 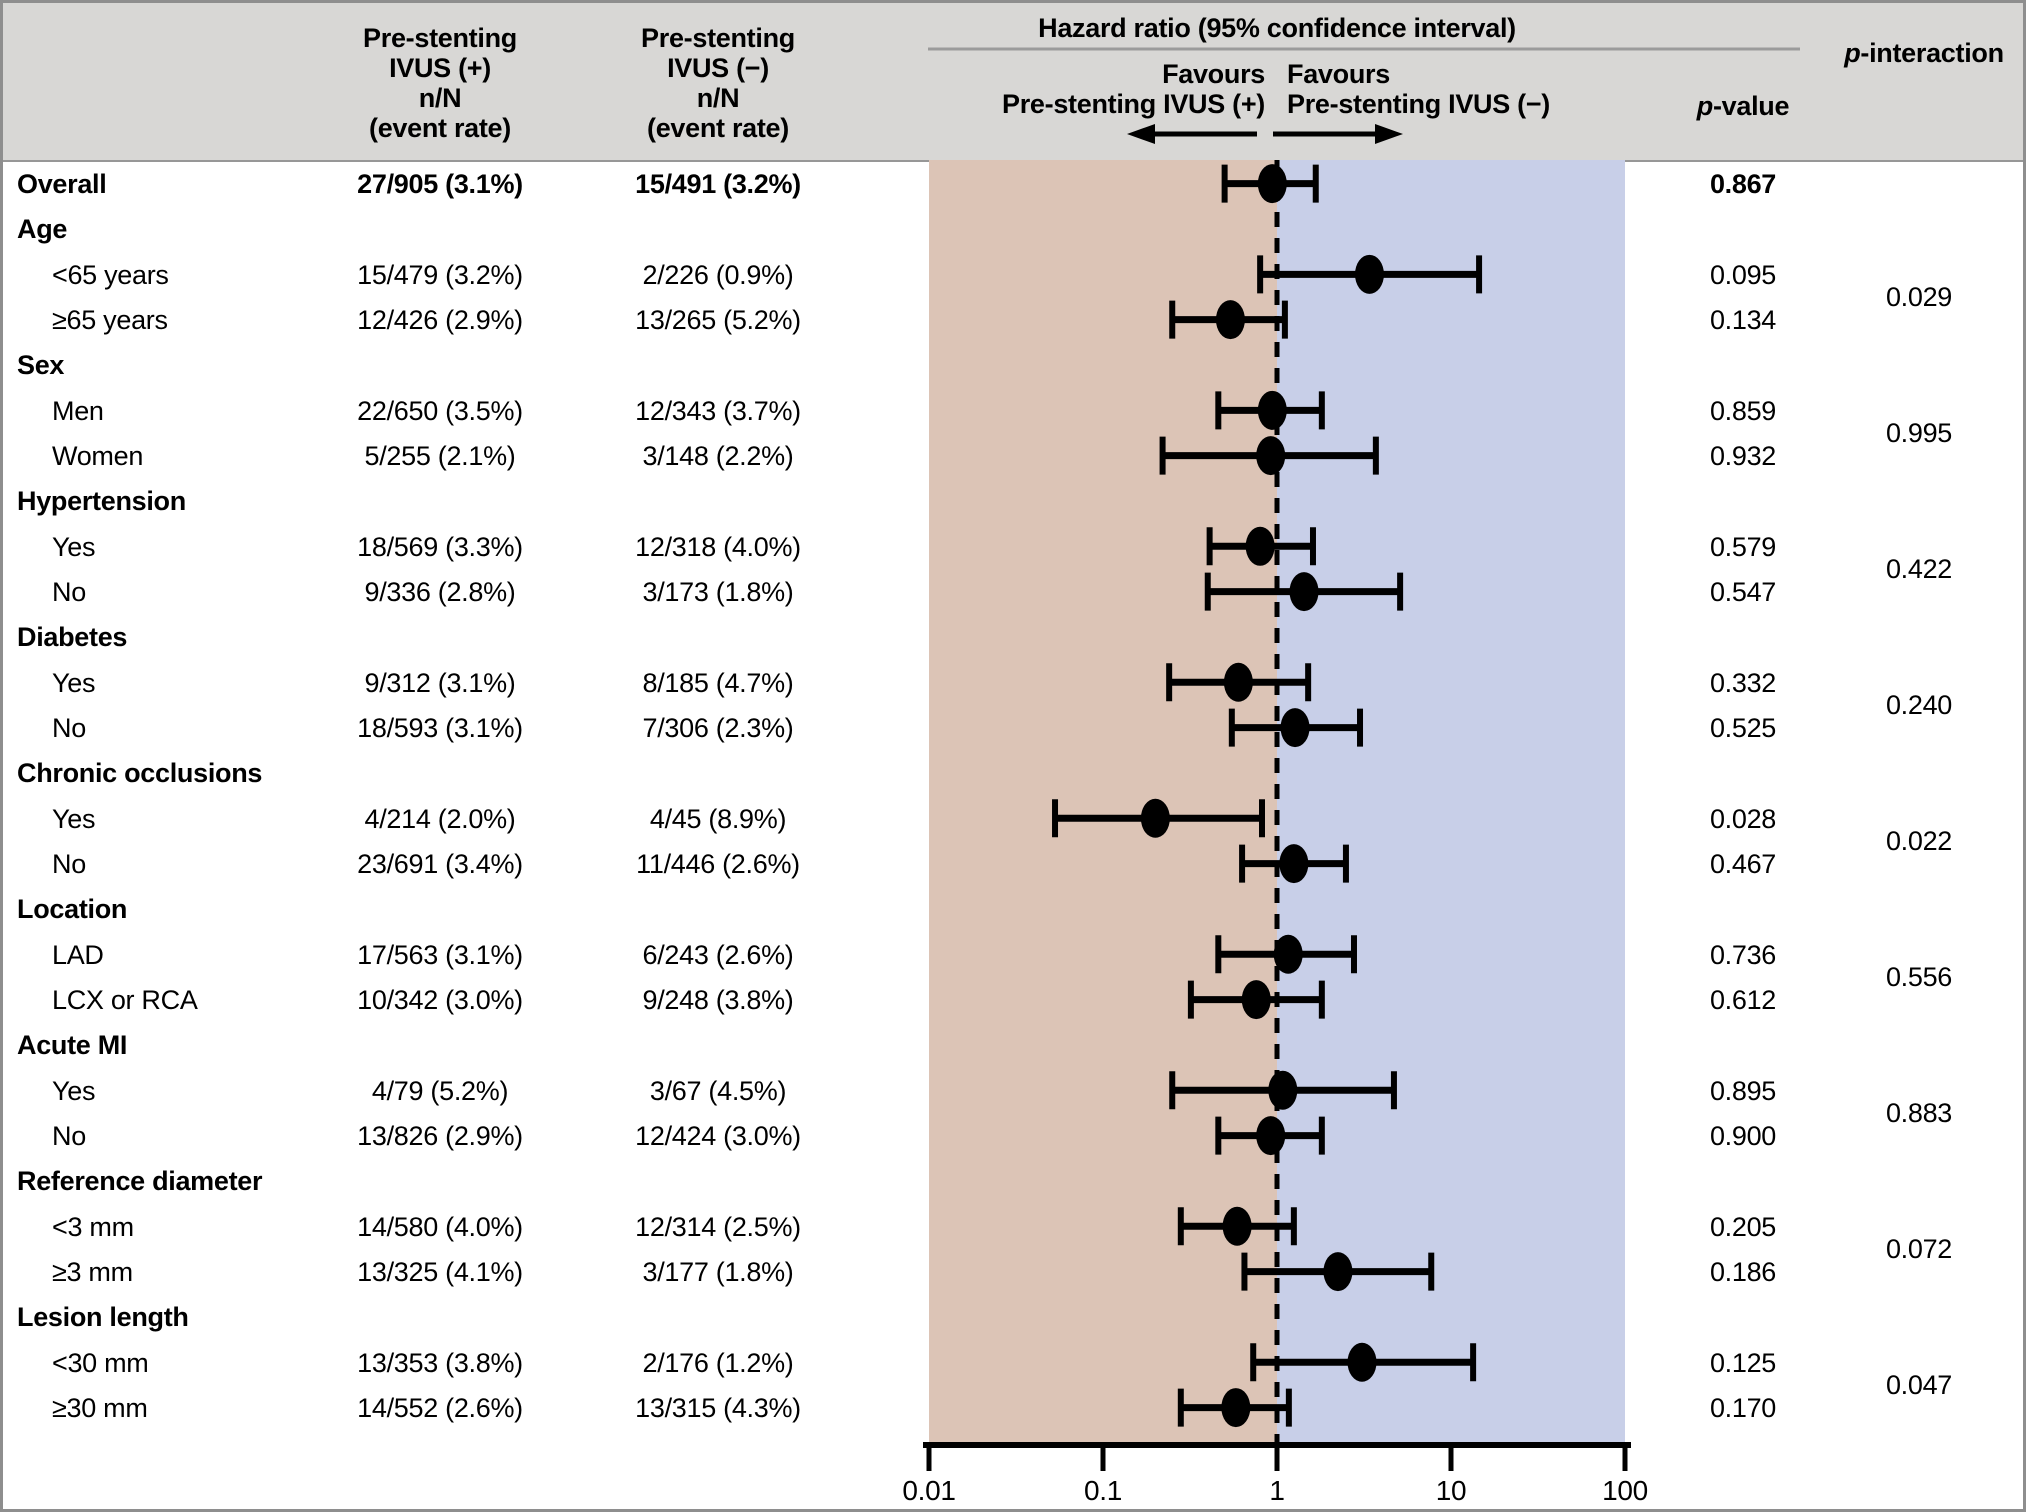 What do you see at coordinates (1924, 53) in the screenshot?
I see `p-interaction-column-header: p-interaction` at bounding box center [1924, 53].